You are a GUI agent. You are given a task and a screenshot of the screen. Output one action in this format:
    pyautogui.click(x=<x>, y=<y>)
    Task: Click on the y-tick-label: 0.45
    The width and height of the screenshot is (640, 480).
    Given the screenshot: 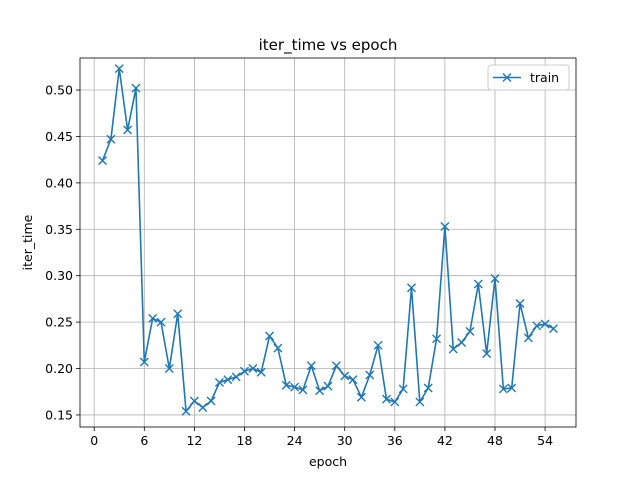 What is the action you would take?
    pyautogui.click(x=59, y=136)
    